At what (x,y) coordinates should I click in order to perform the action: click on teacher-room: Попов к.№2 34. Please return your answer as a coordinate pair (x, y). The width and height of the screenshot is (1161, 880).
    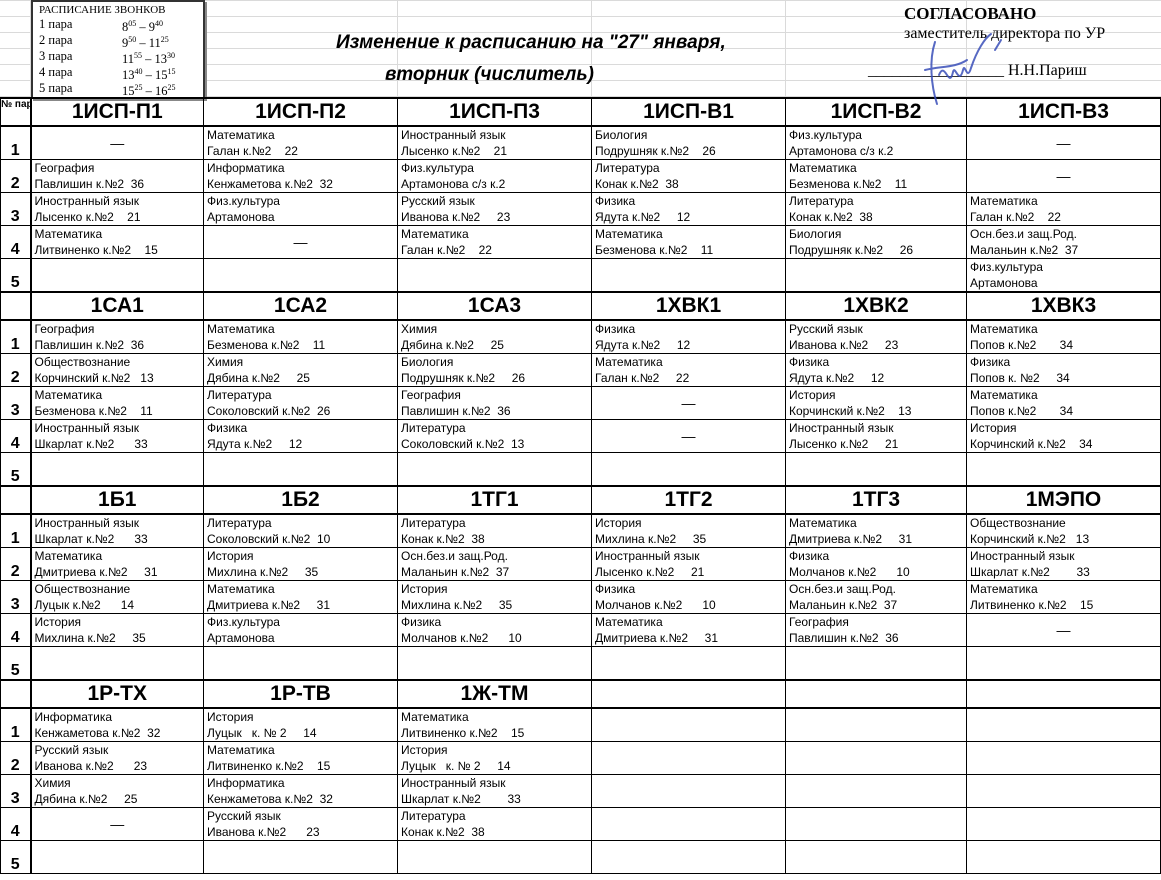
    Looking at the image, I should click on (1021, 345).